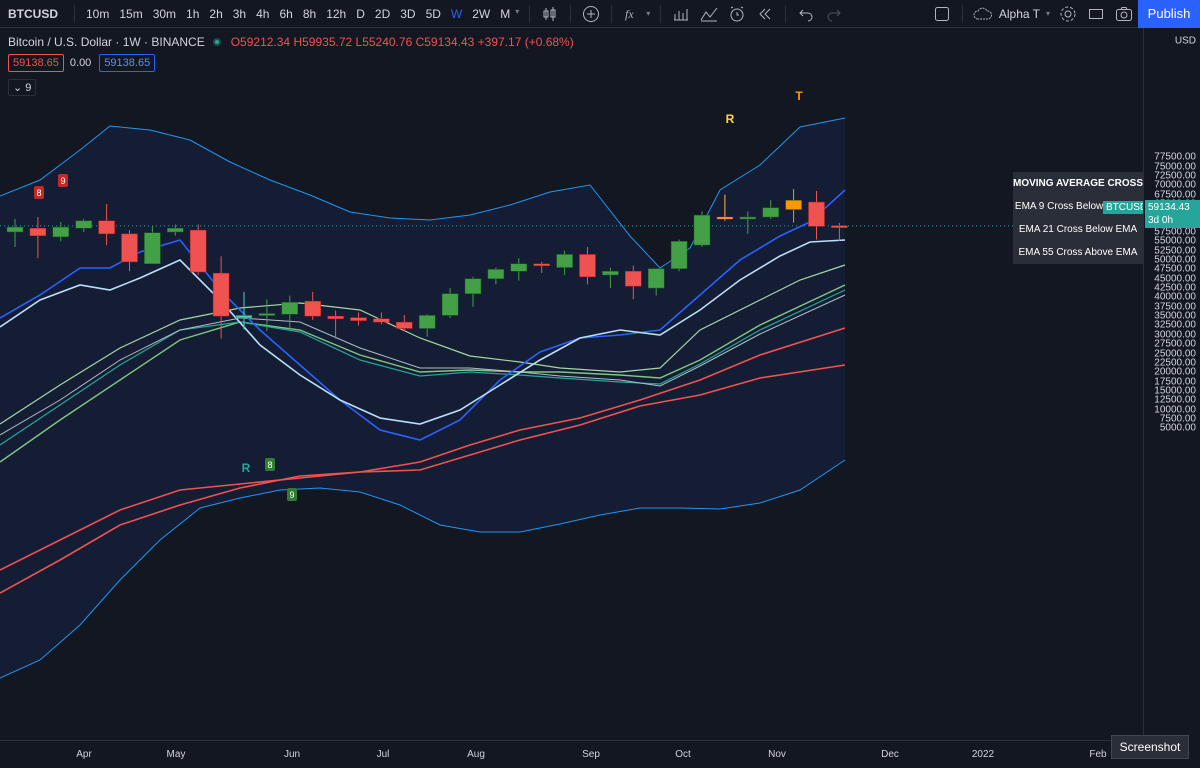  I want to click on marker-9-top-box, so click(63, 180).